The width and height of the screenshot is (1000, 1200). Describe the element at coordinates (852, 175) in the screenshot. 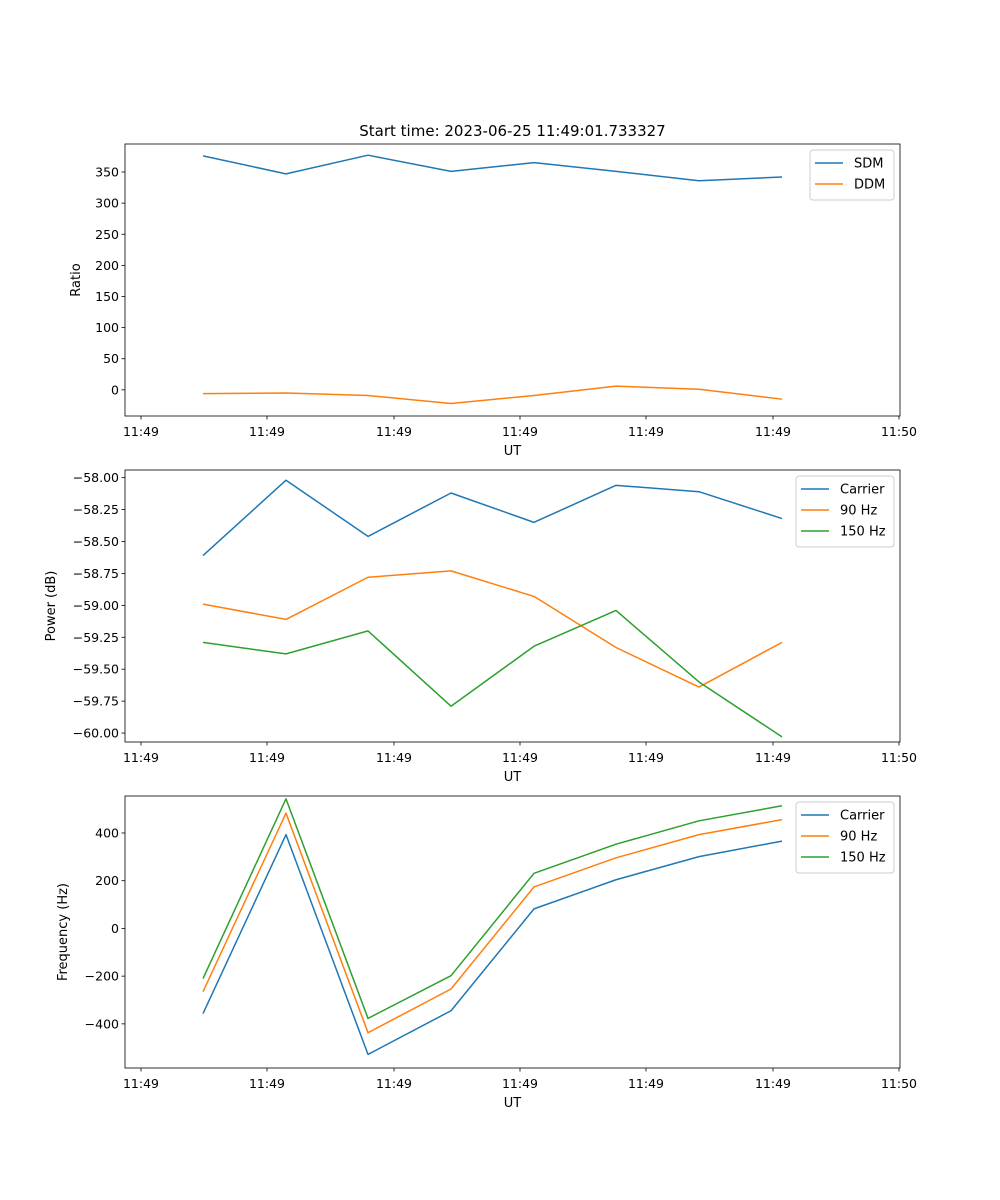

I see `legend: SDM DDM` at that location.